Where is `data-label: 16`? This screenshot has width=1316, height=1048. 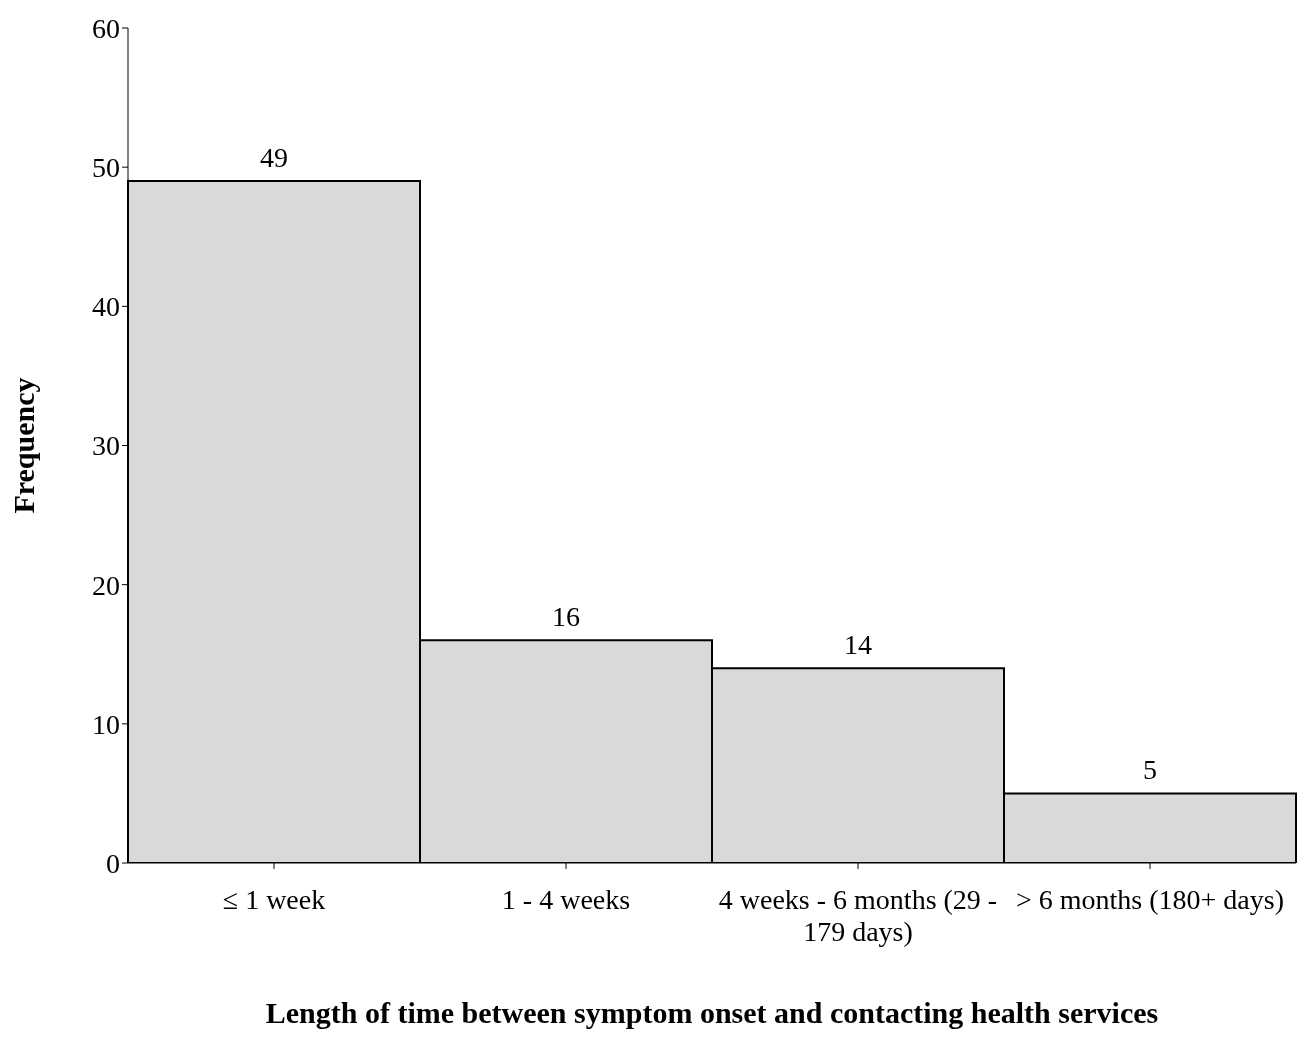 data-label: 16 is located at coordinates (566, 617).